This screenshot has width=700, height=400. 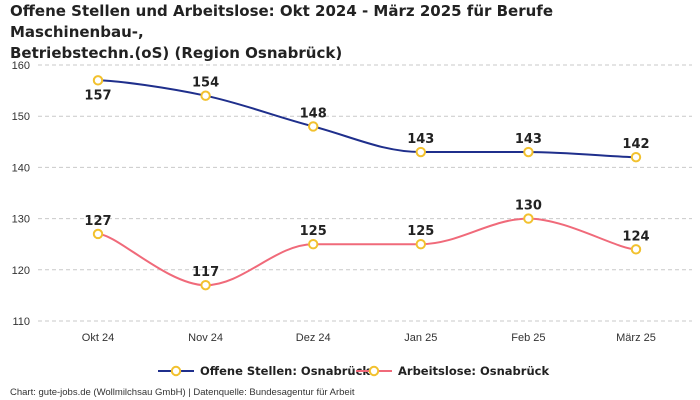 What do you see at coordinates (97, 221) in the screenshot?
I see `data-label: 127` at bounding box center [97, 221].